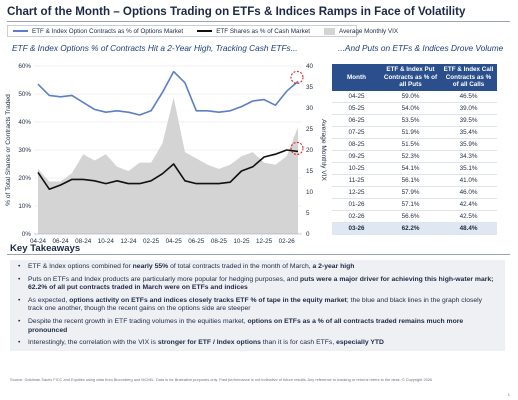  Describe the element at coordinates (410, 120) in the screenshot. I see `table-cell-puts: 53.5%` at that location.